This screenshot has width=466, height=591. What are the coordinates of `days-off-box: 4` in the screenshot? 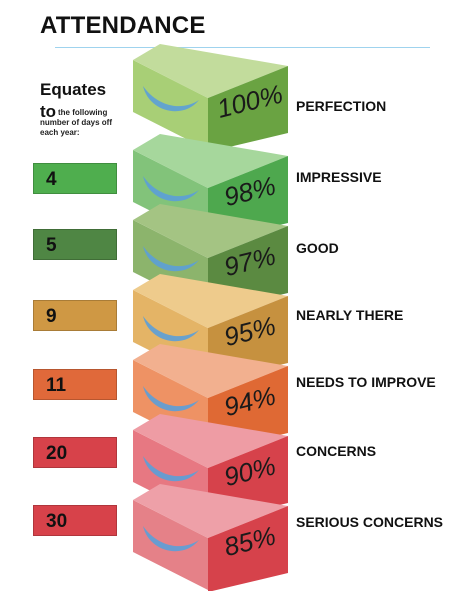 It's located at (75, 178).